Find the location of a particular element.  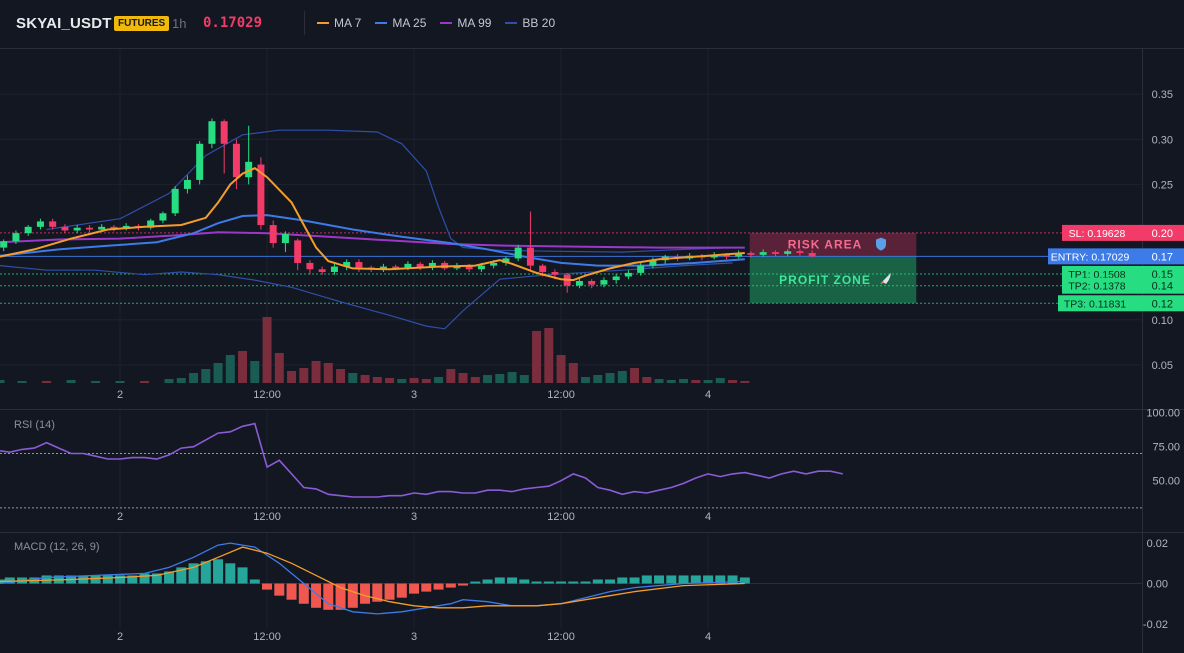

risk-area-text: RISK AREA is located at coordinates (825, 245).